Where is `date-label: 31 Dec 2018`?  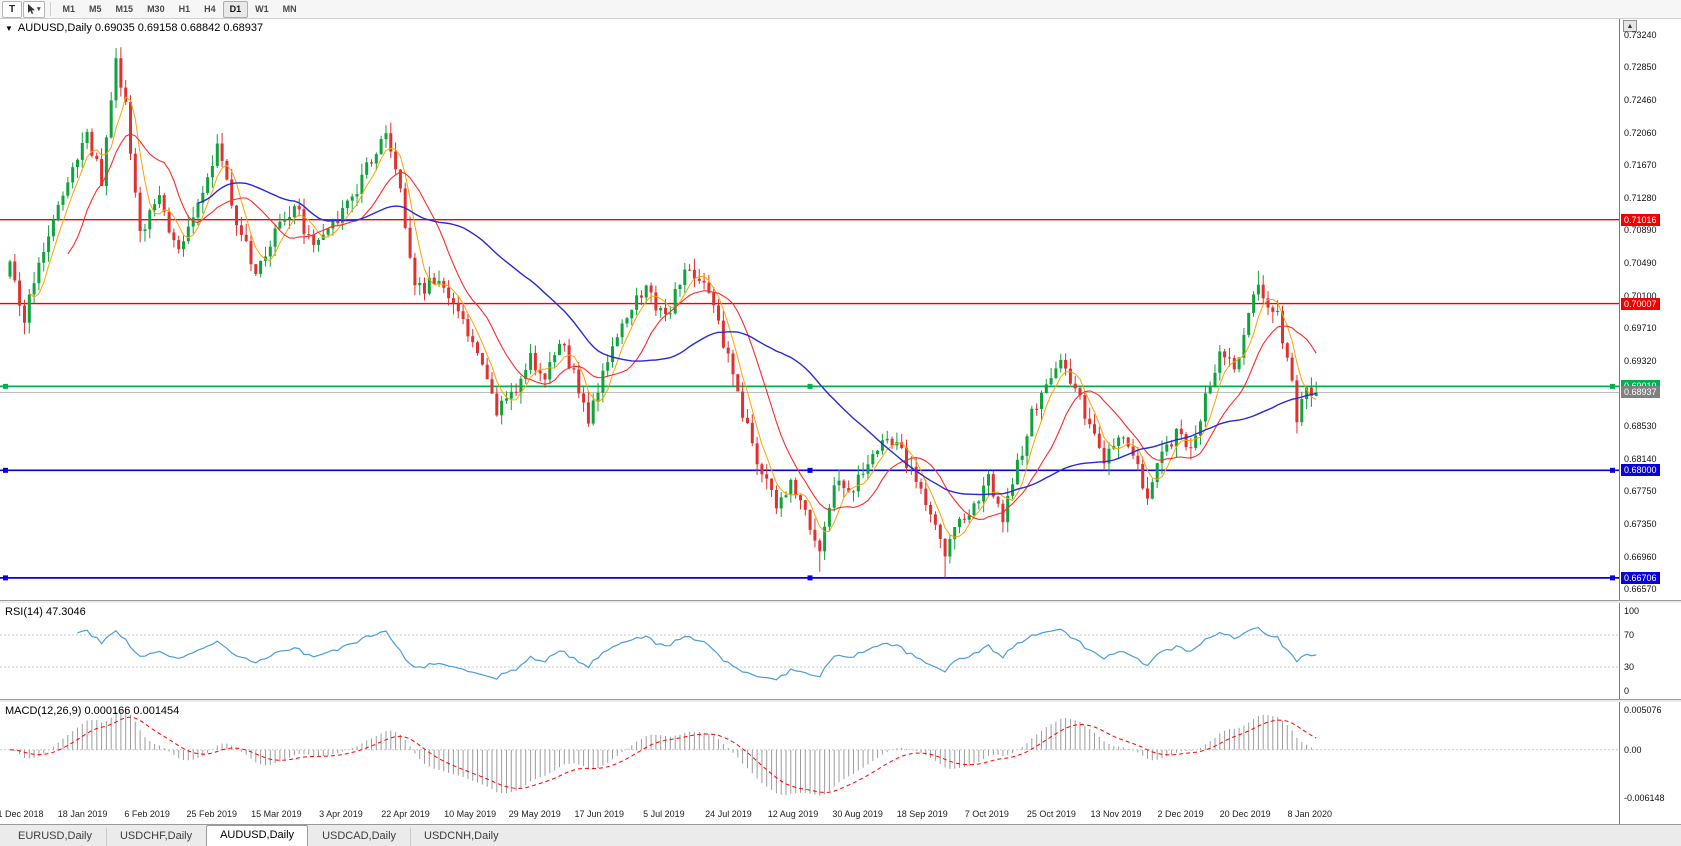 date-label: 31 Dec 2018 is located at coordinates (22, 814).